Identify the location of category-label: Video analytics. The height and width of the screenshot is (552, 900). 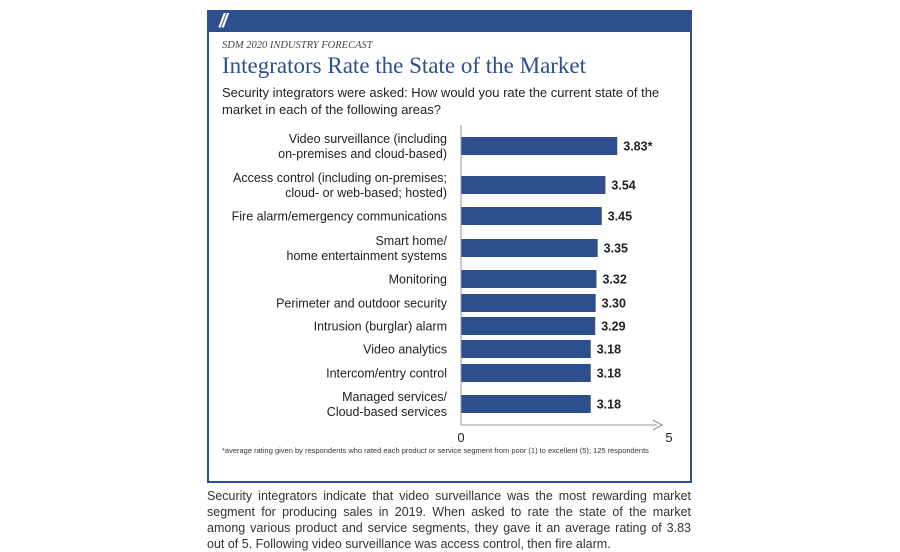
(405, 350).